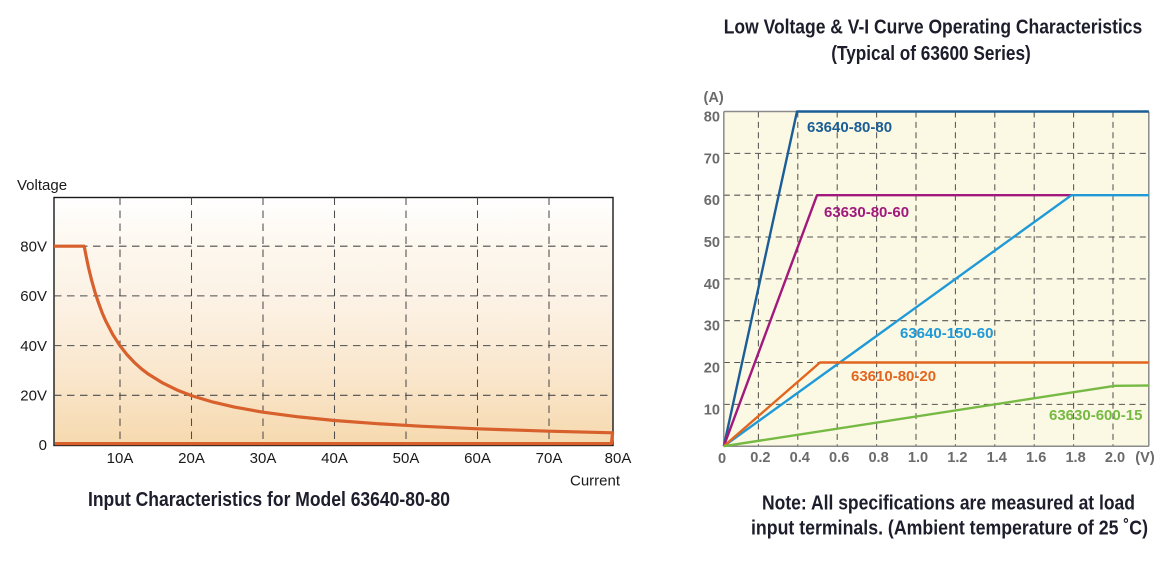 Image resolution: width=1164 pixels, height=566 pixels. Describe the element at coordinates (477, 458) in the screenshot. I see `svg-text: 60A` at that location.